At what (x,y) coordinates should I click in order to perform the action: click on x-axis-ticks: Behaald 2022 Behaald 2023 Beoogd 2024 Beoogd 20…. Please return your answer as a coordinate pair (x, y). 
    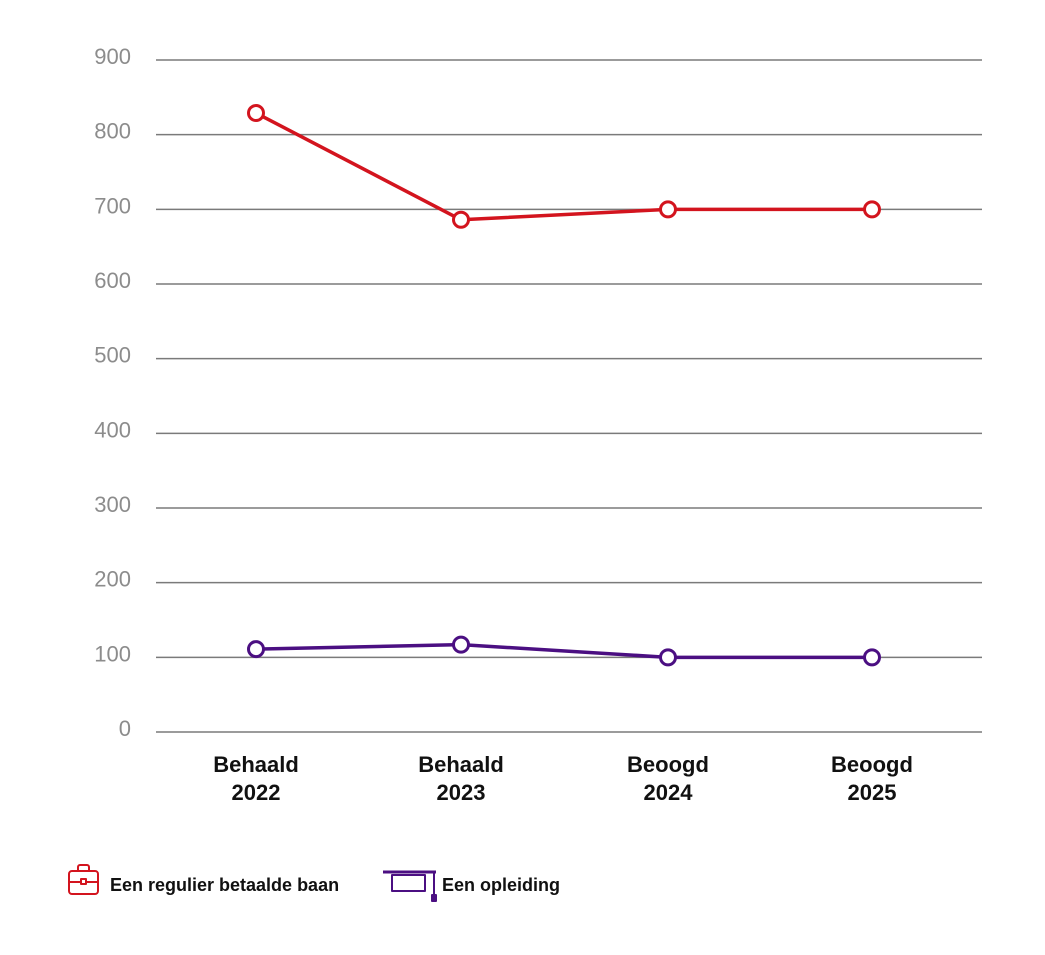
    Looking at the image, I should click on (563, 778).